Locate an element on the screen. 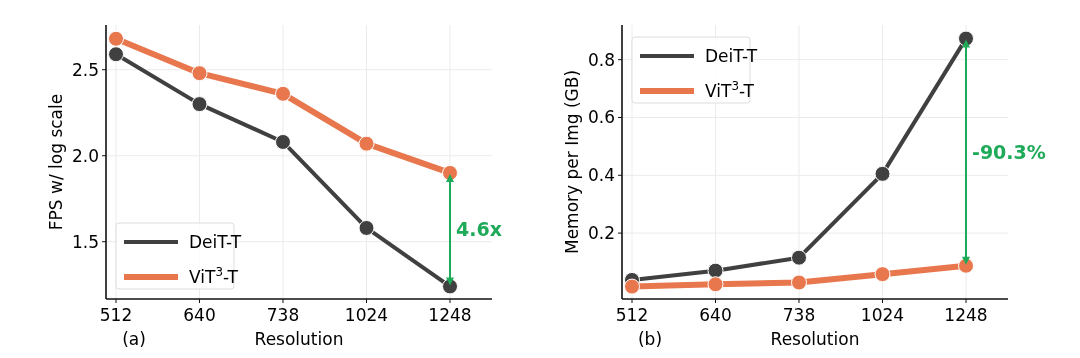 Image resolution: width=1080 pixels, height=358 pixels. y-tick-label: 2.5 is located at coordinates (85, 69).